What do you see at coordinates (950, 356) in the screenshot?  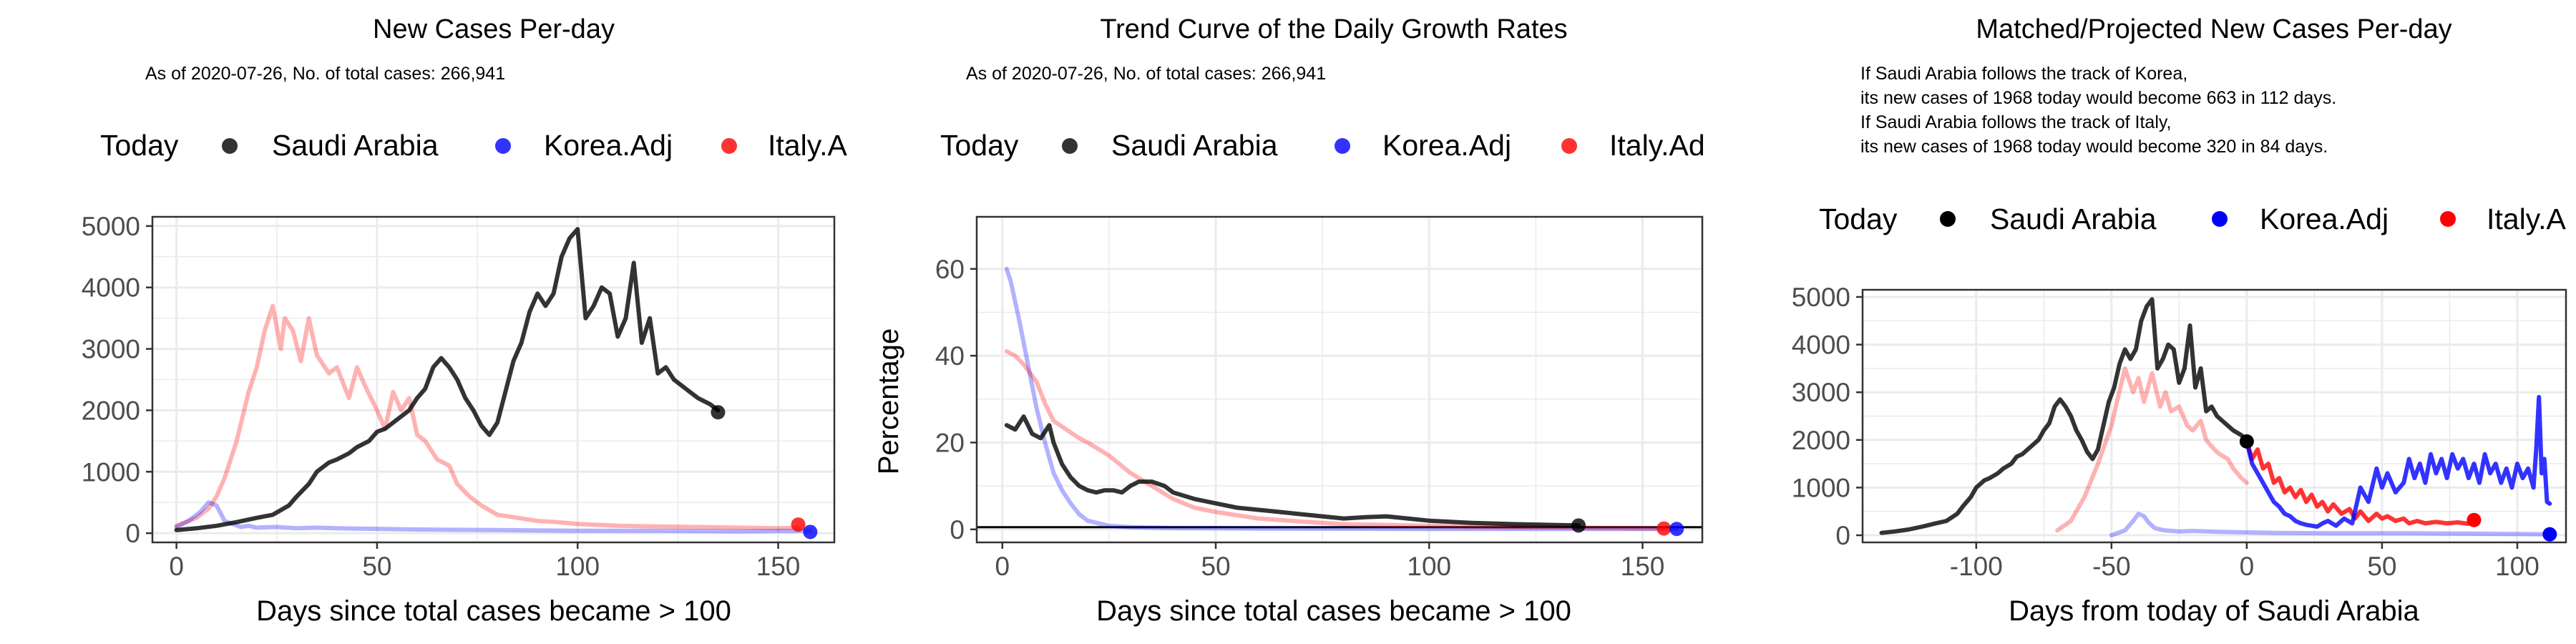 I see `y-tick-label: 40` at bounding box center [950, 356].